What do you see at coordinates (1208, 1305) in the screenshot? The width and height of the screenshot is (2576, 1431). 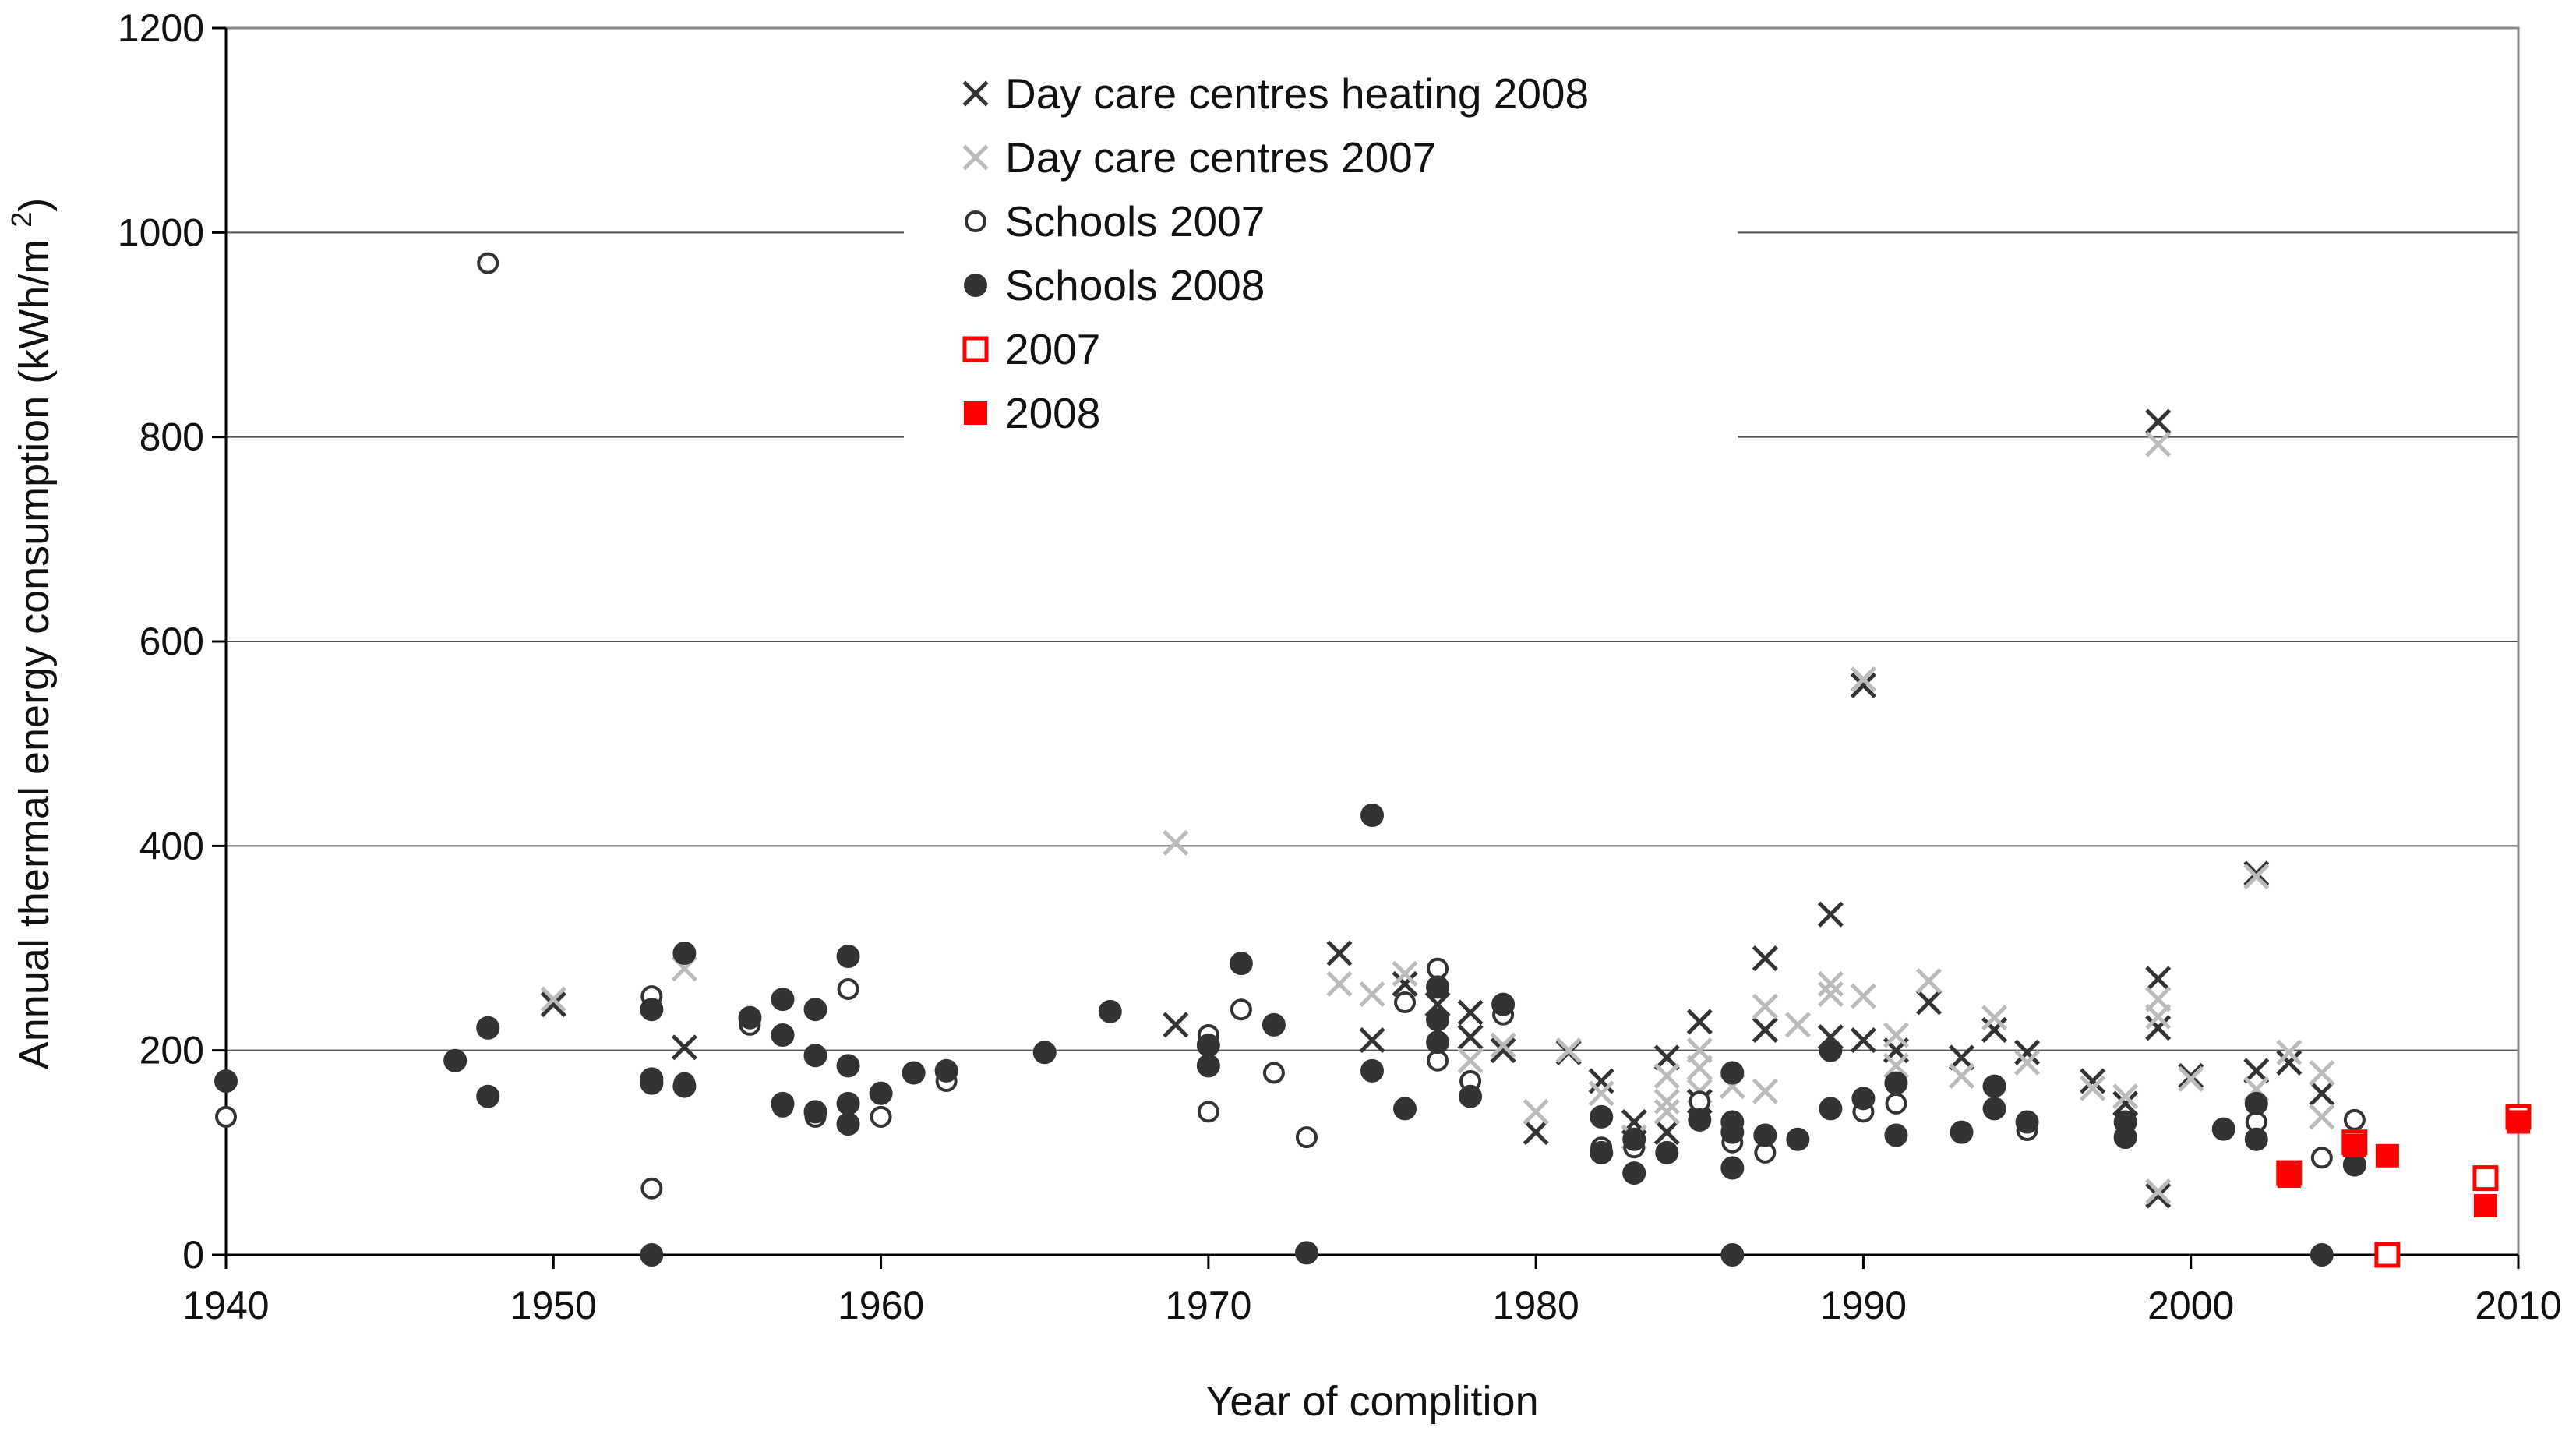 I see `x-tick-label-1970: 1970` at bounding box center [1208, 1305].